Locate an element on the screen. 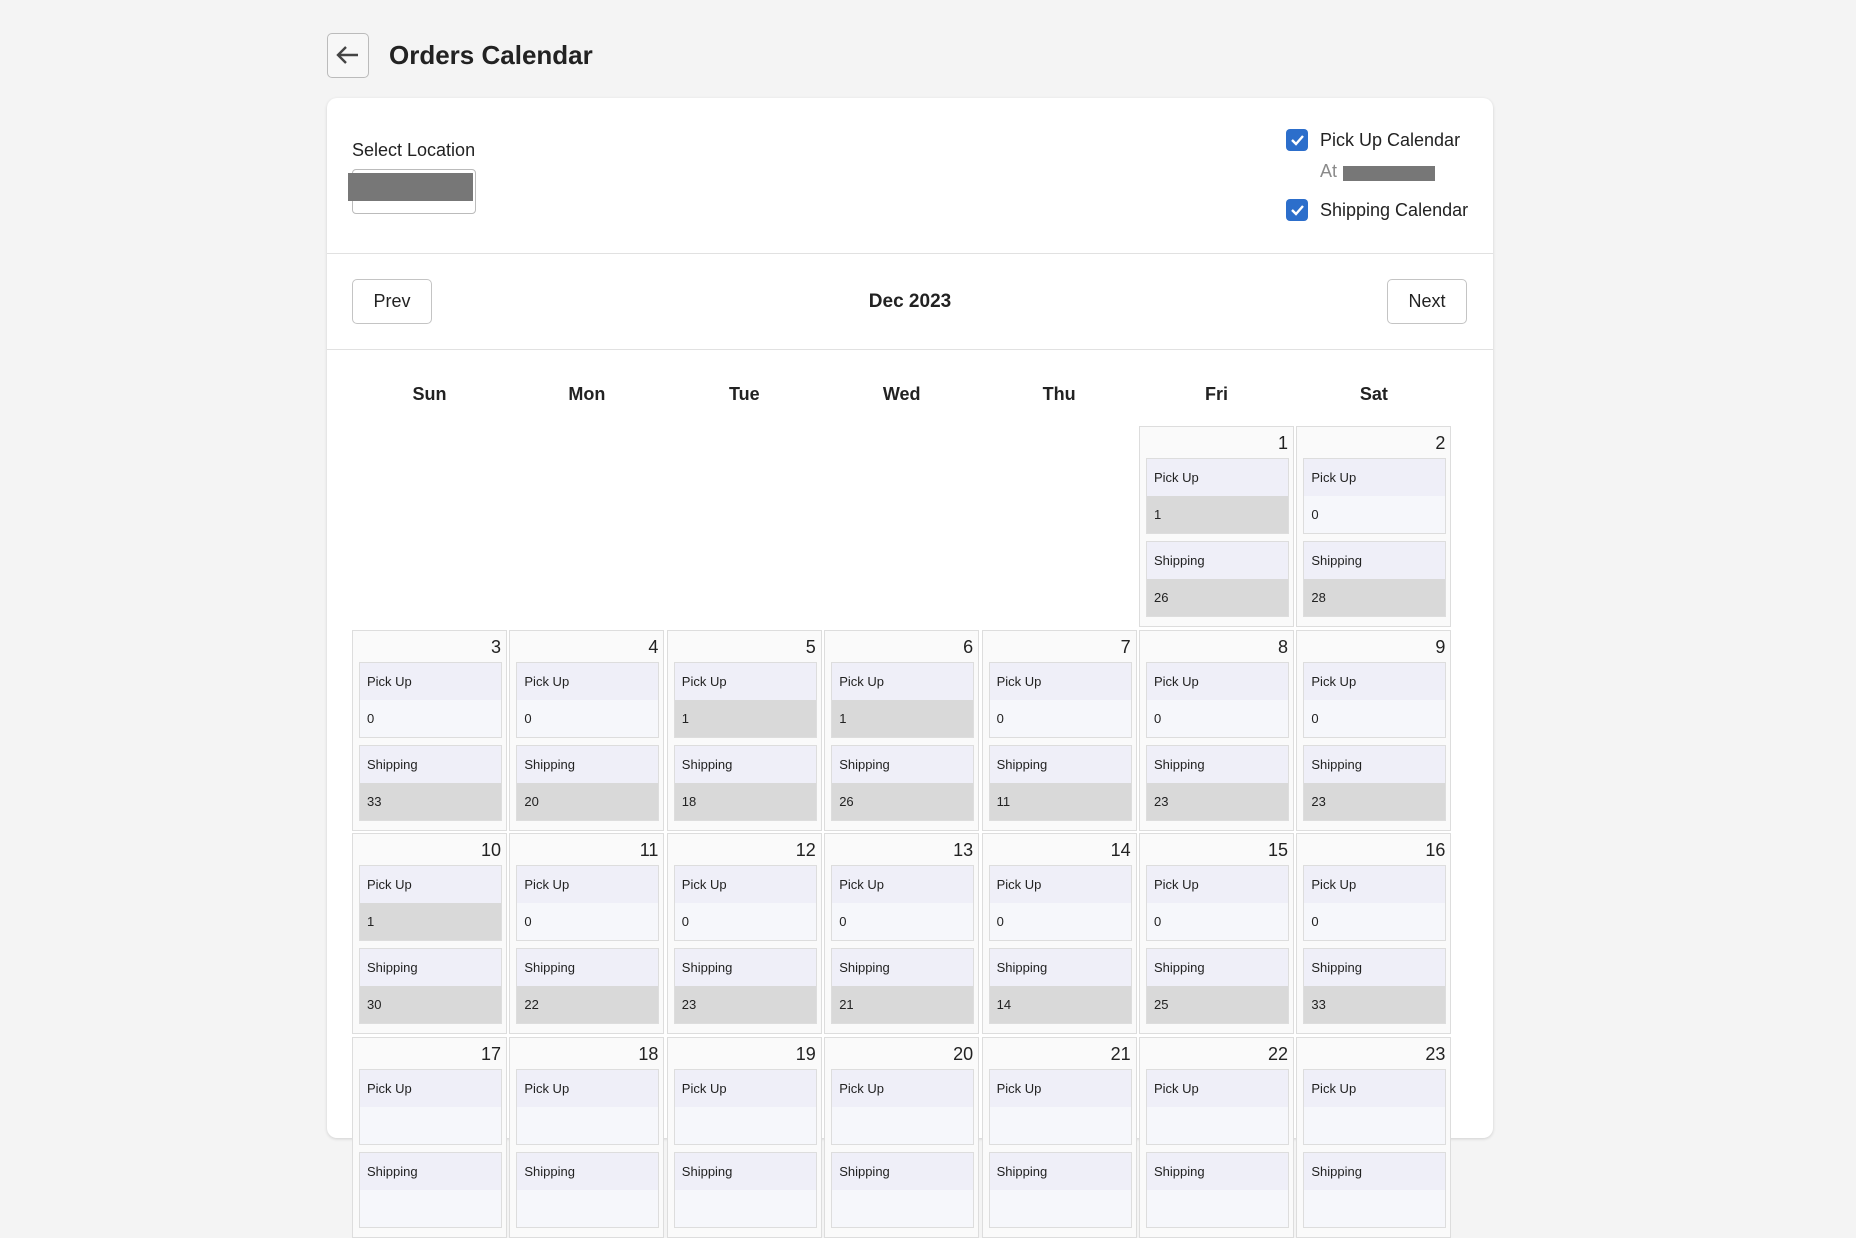 This screenshot has width=1856, height=1238. day-number: 11 is located at coordinates (649, 850).